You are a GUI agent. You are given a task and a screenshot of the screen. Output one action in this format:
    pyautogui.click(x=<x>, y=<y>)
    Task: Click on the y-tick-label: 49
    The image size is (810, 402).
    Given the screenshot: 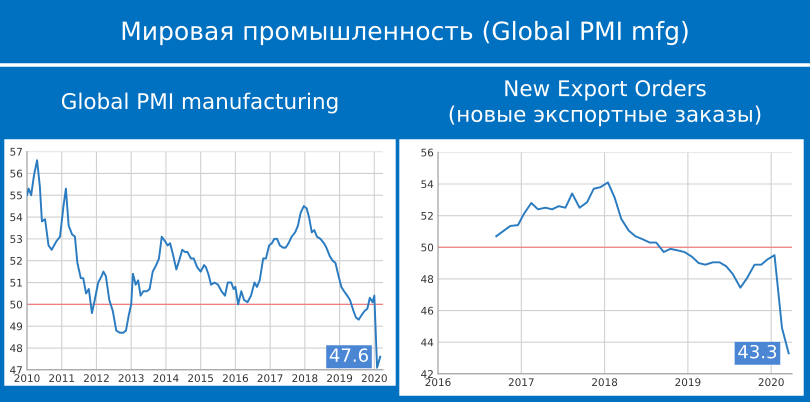 What is the action you would take?
    pyautogui.click(x=16, y=326)
    